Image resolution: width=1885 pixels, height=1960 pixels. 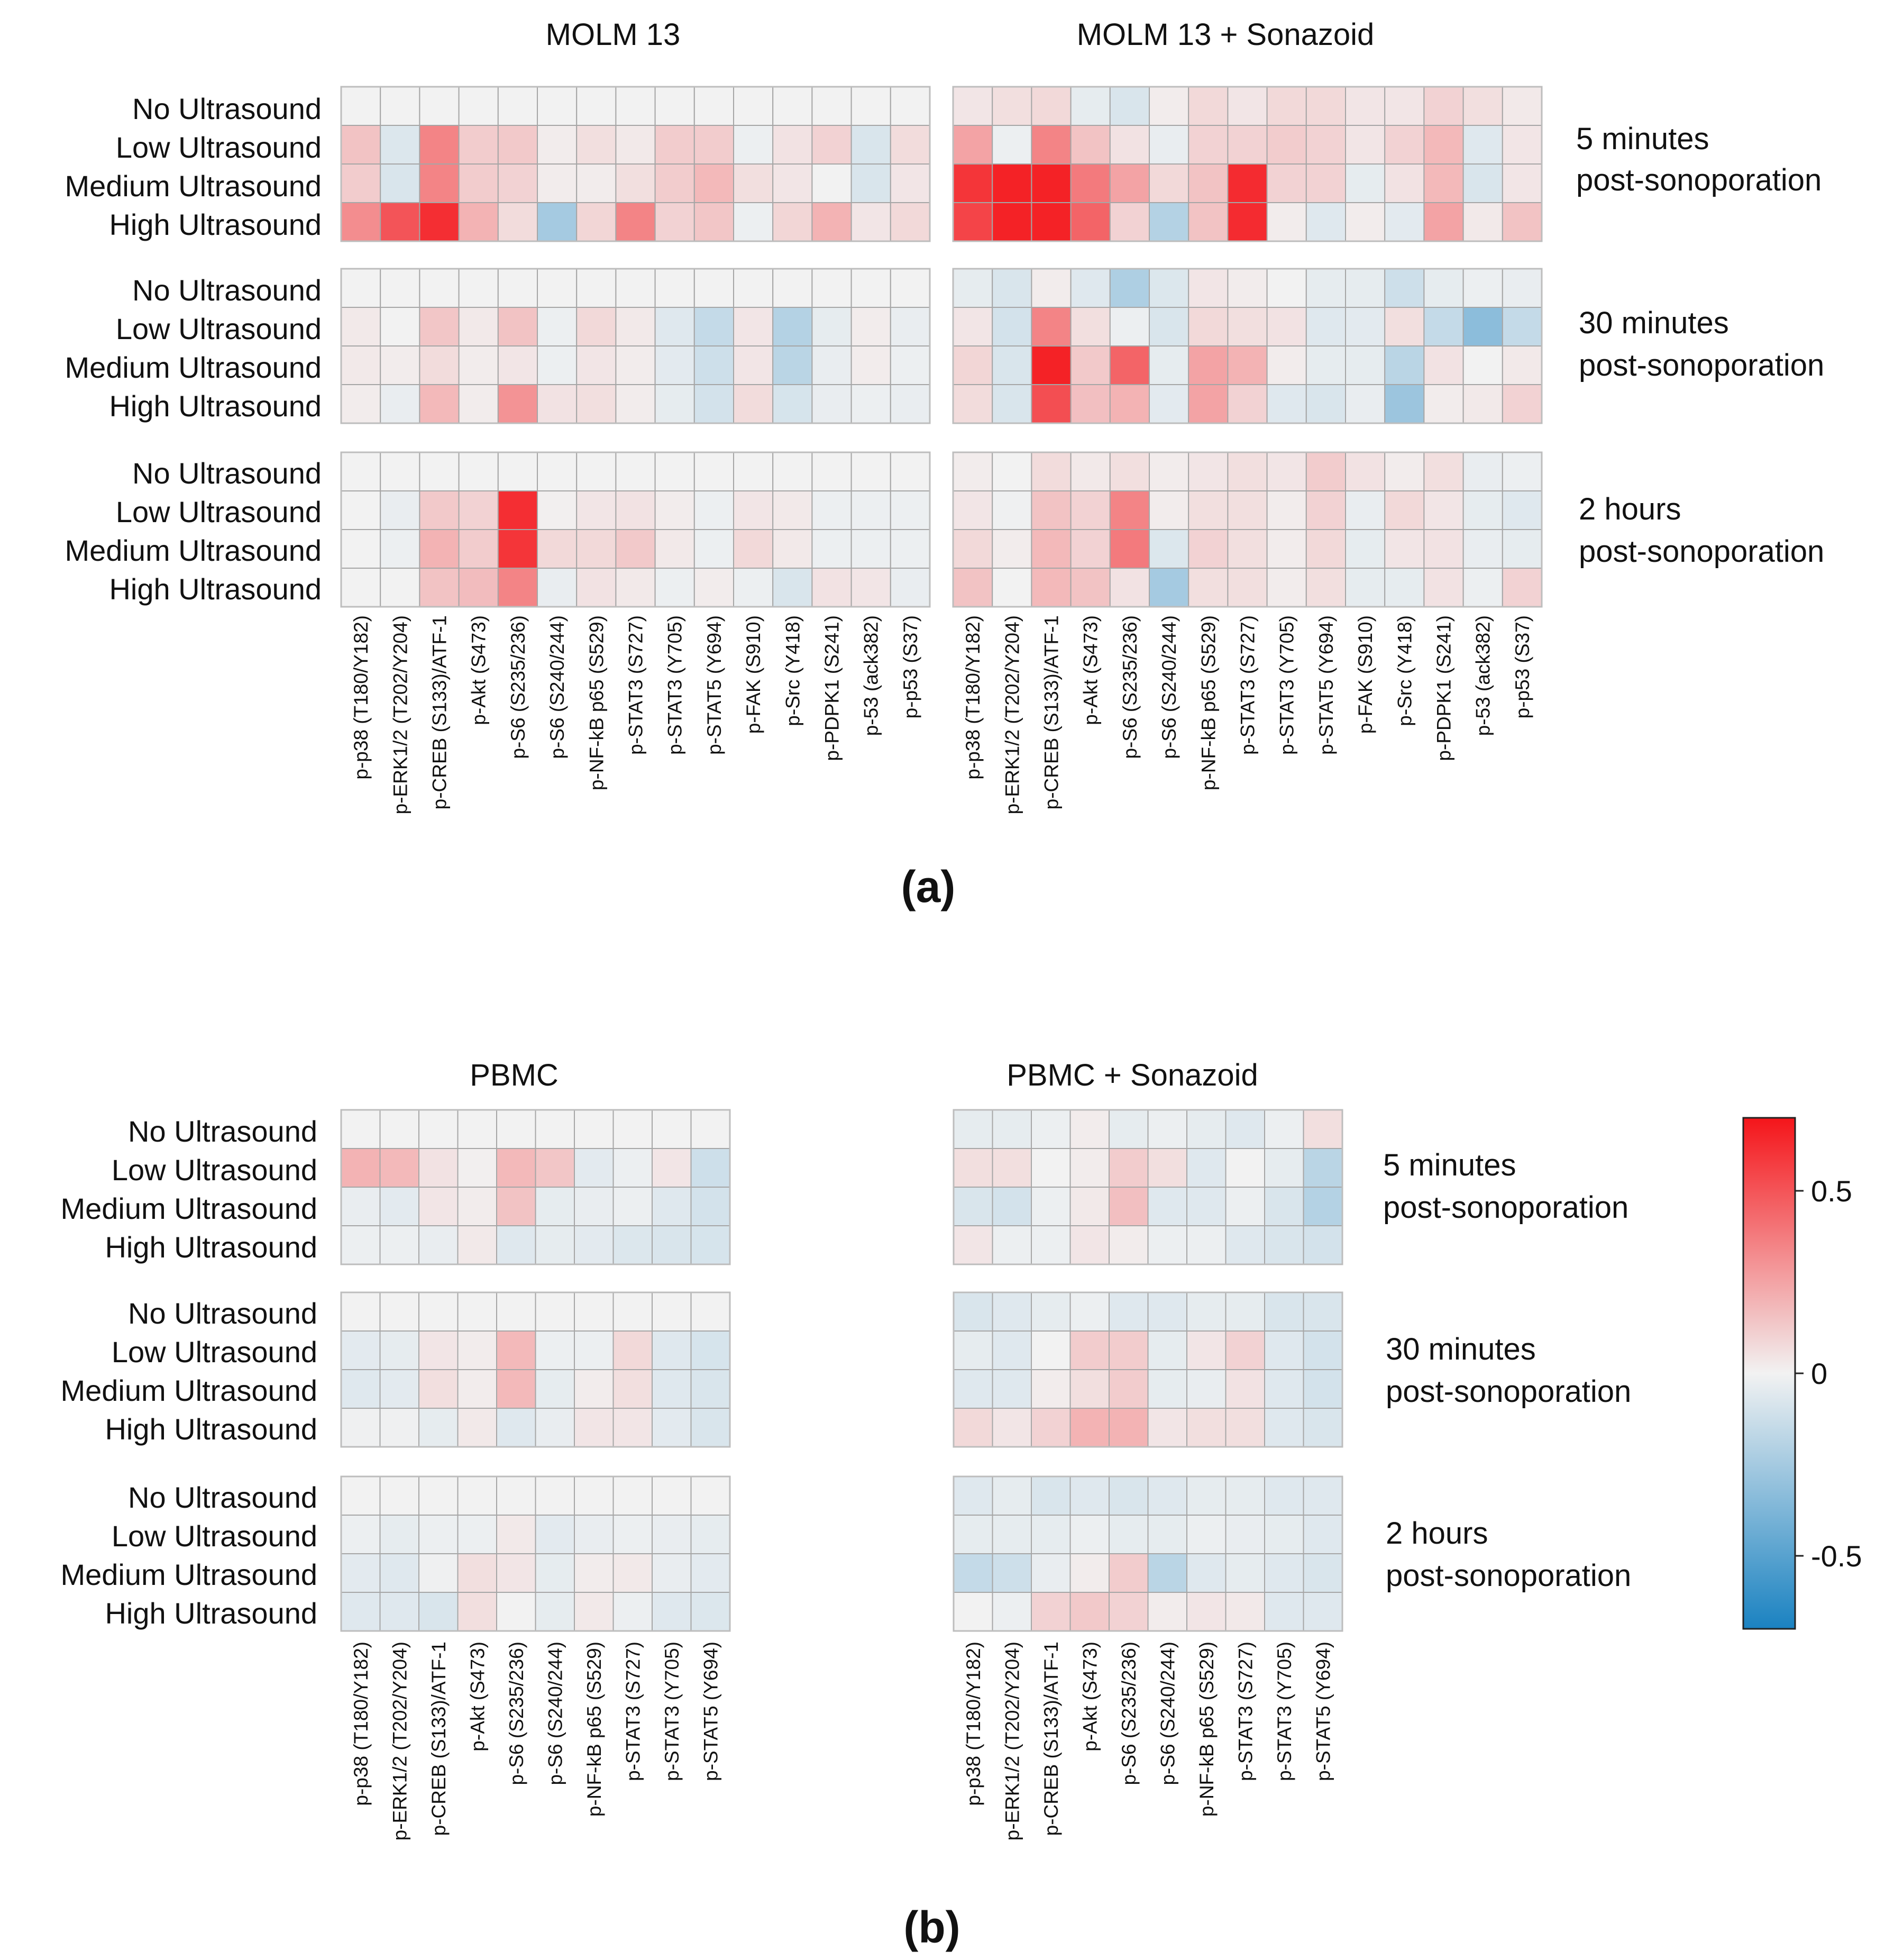 I want to click on row-label: Medium Ultrasound, so click(x=188, y=1574).